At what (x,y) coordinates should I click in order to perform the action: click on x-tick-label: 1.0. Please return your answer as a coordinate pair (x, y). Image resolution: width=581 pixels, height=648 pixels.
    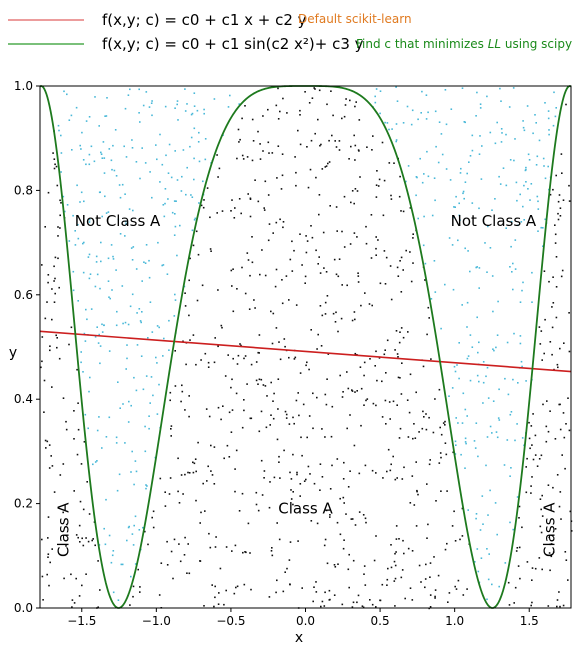
    Looking at the image, I should click on (454, 621).